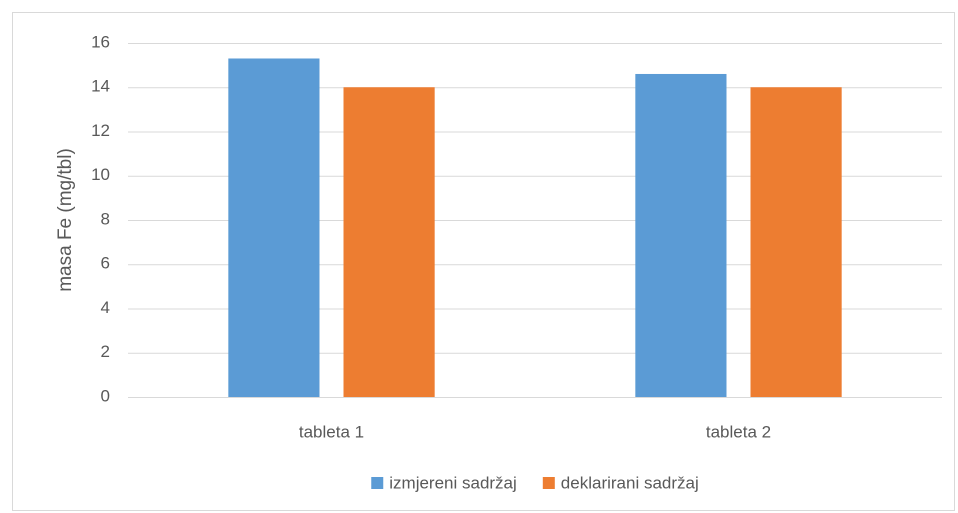 The height and width of the screenshot is (513, 958). I want to click on legend-label: deklarirani sadržaj, so click(630, 482).